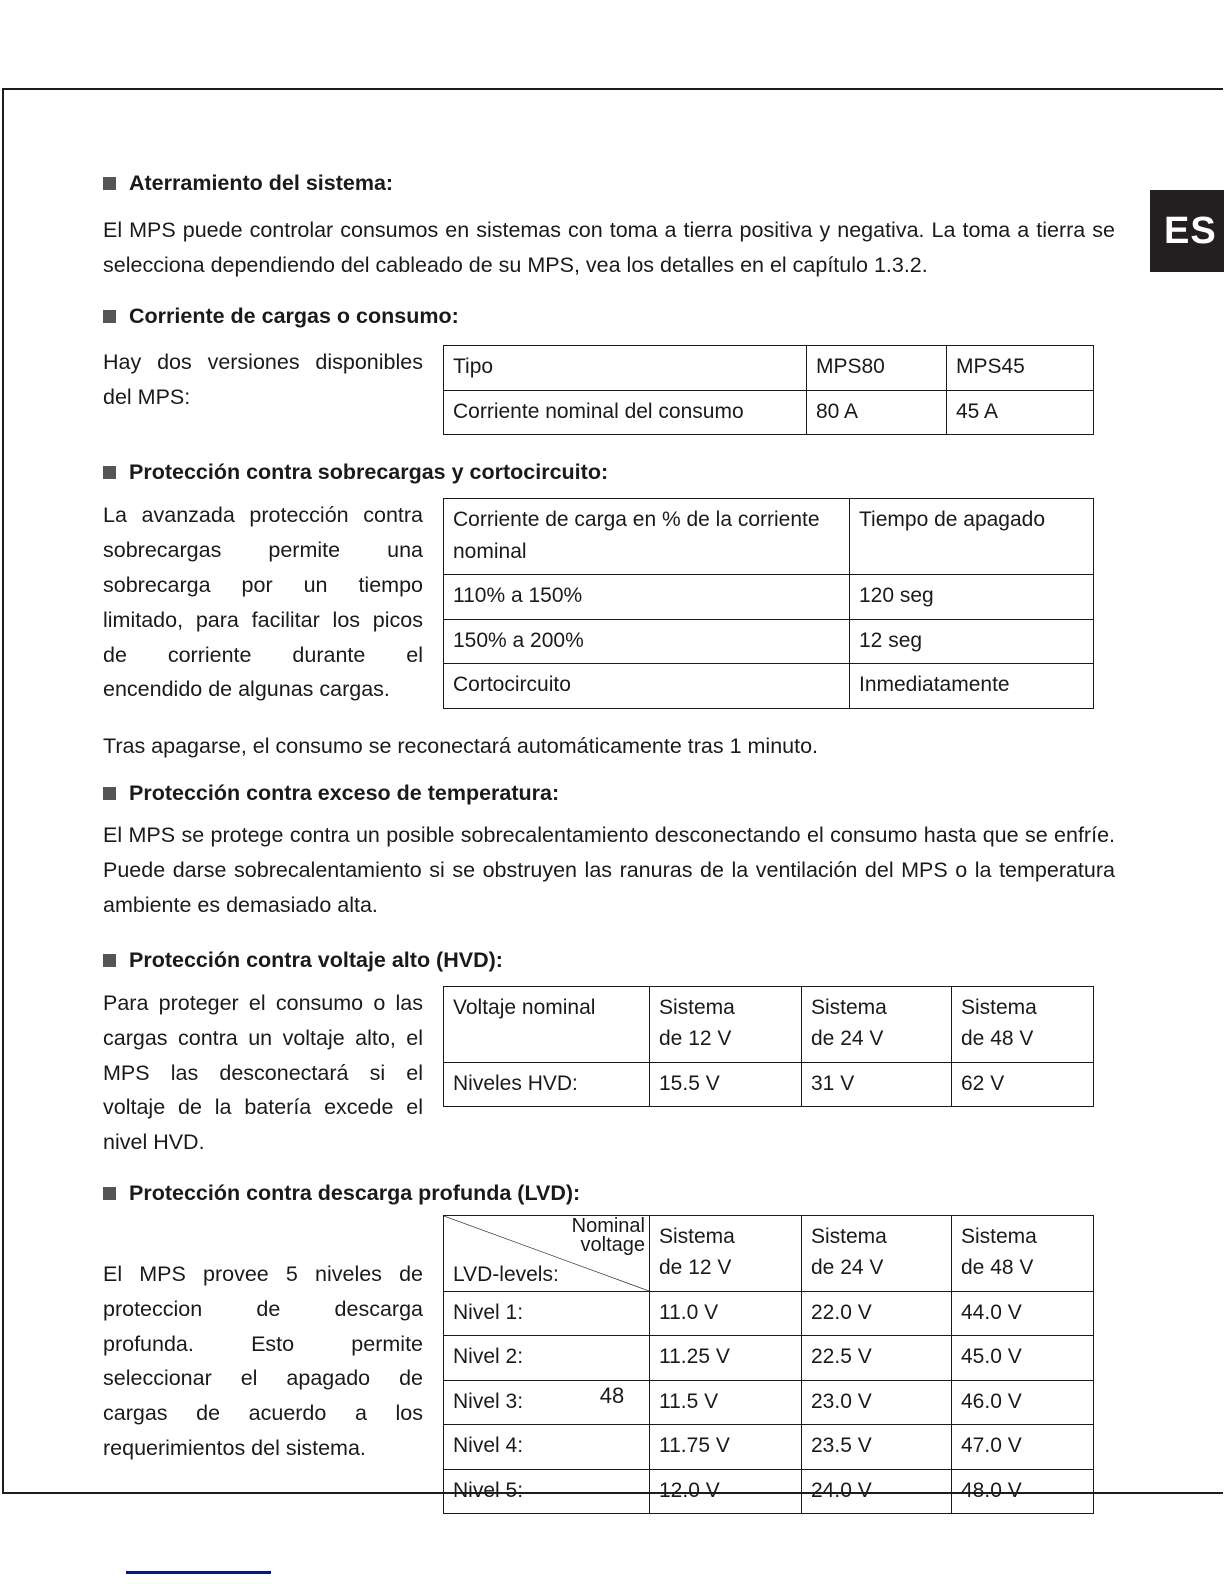 This screenshot has height=1584, width=1224. What do you see at coordinates (876, 368) in the screenshot?
I see `models-cell-mps80-label: MPS80` at bounding box center [876, 368].